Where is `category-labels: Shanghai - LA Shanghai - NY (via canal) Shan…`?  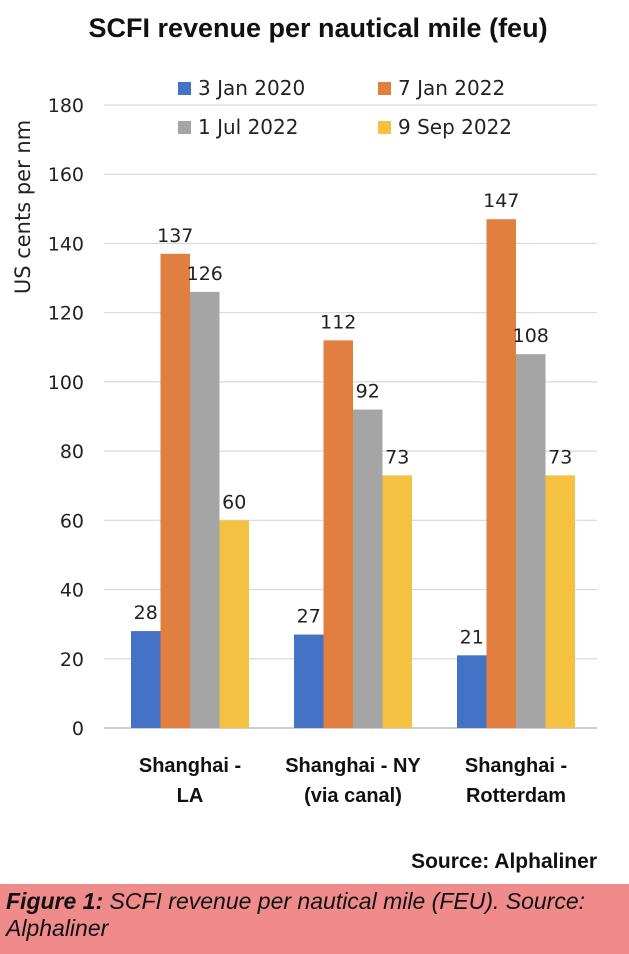 category-labels: Shanghai - LA Shanghai - NY (via canal) Shan… is located at coordinates (353, 781).